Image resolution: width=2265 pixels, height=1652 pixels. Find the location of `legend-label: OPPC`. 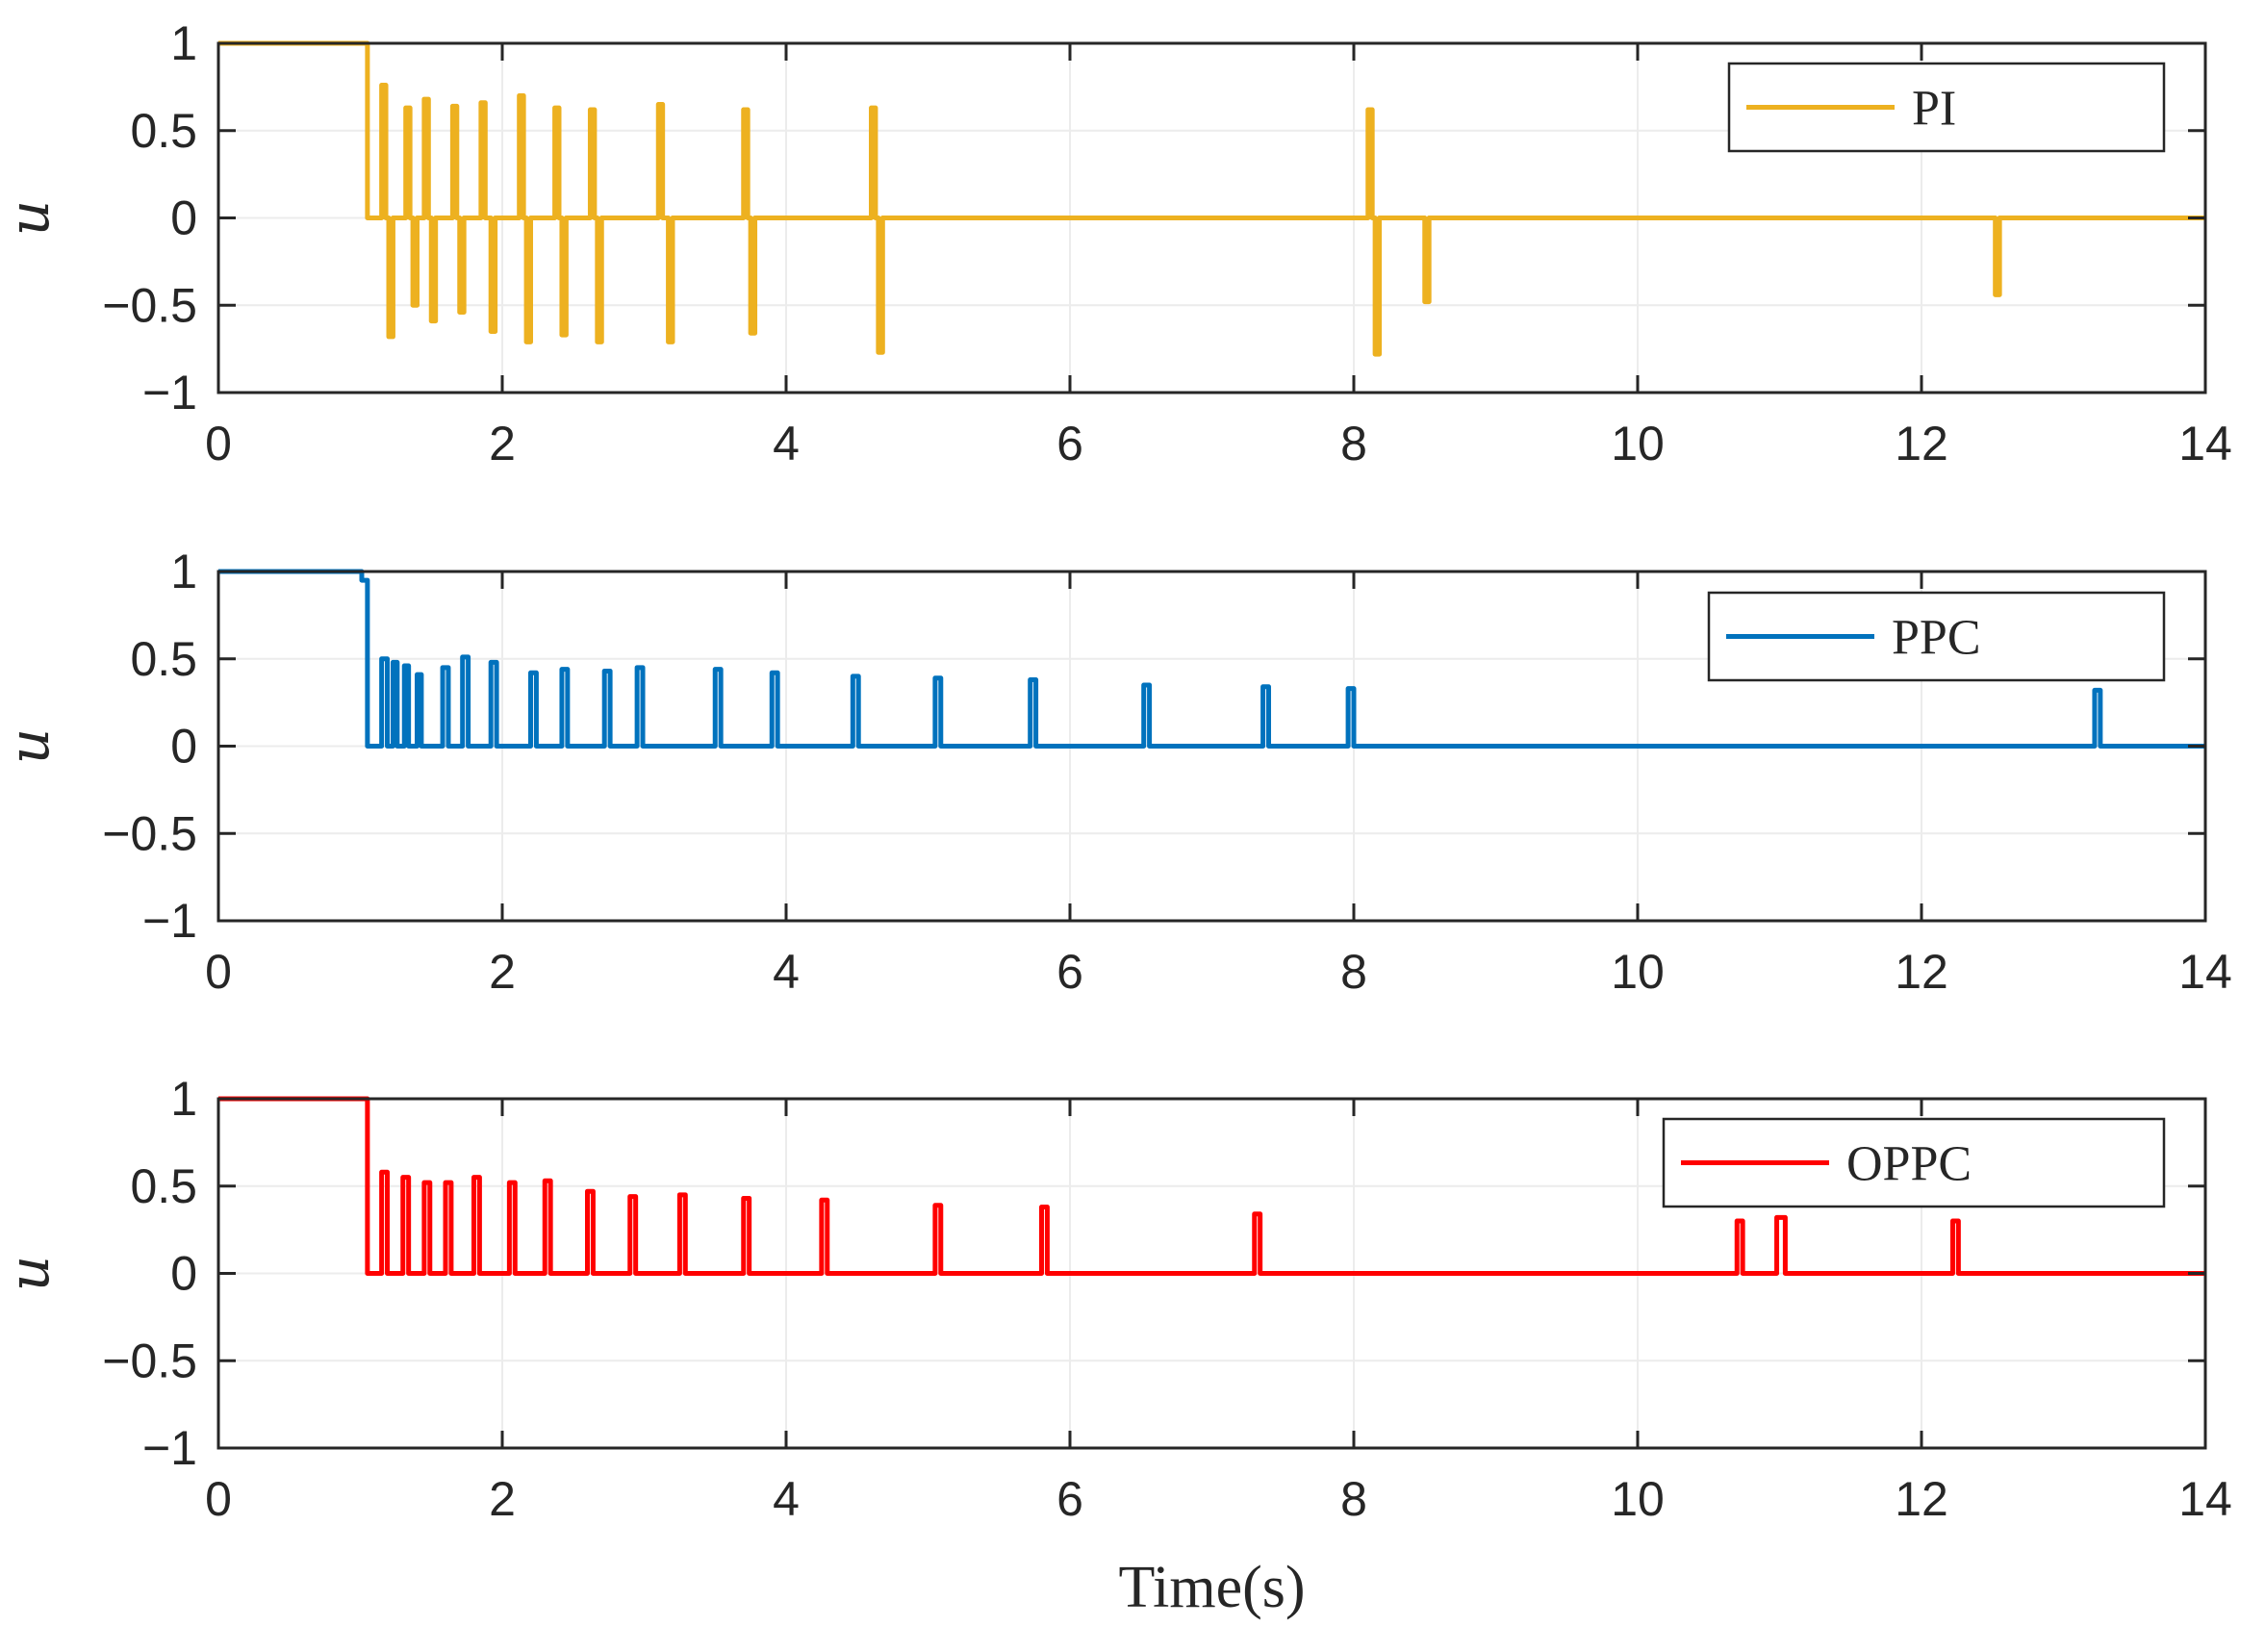

legend-label: OPPC is located at coordinates (1909, 1164).